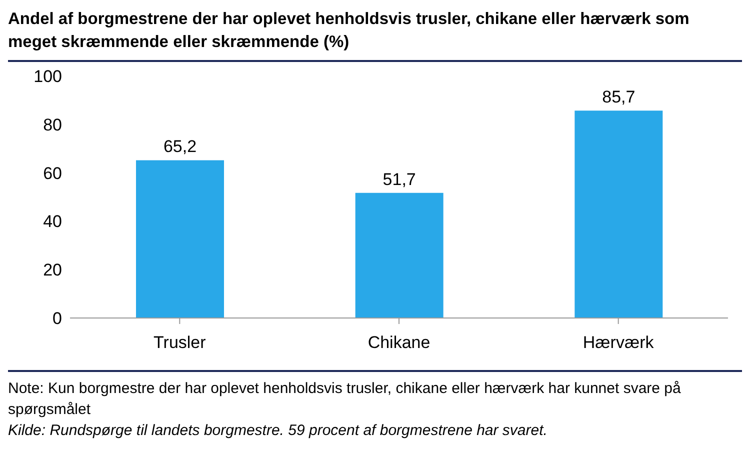 This screenshot has height=461, width=750. What do you see at coordinates (180, 342) in the screenshot?
I see `x-tick-label: Trusler` at bounding box center [180, 342].